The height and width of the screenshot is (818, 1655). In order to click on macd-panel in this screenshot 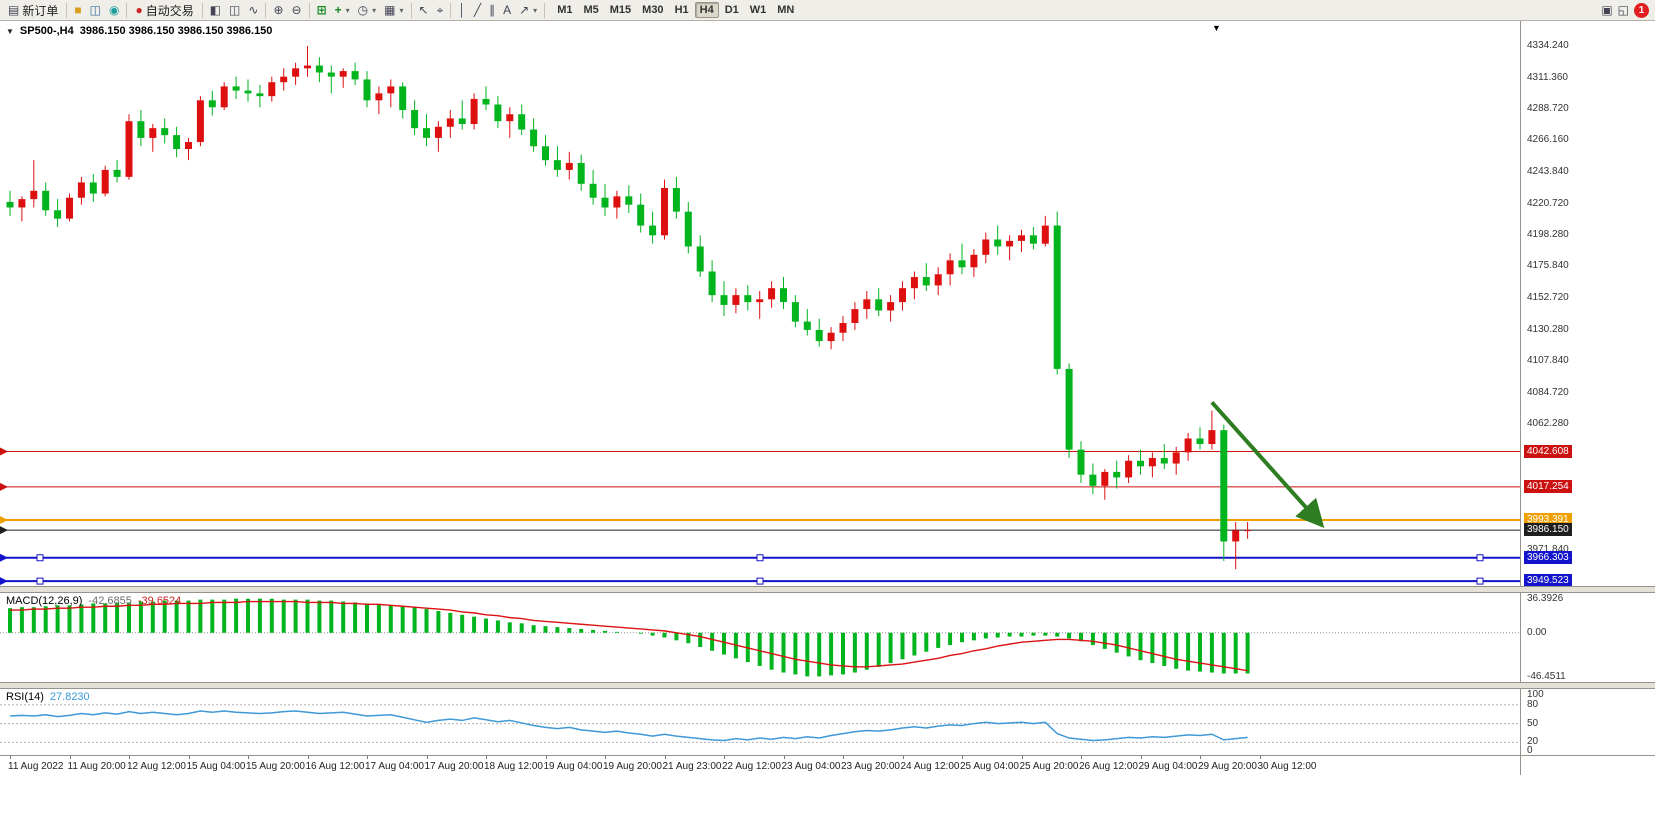, I will do `click(760, 637)`.